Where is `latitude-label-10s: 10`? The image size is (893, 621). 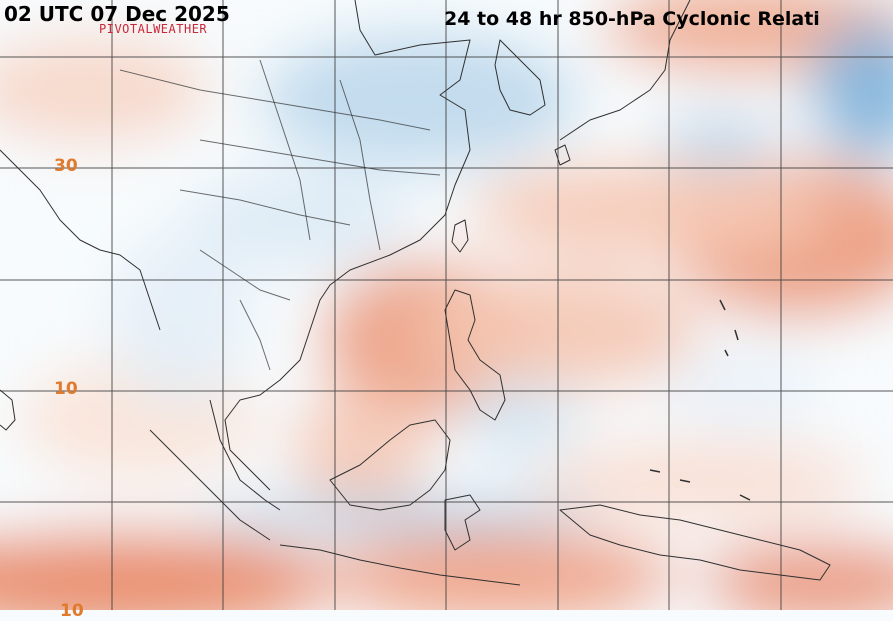
latitude-label-10s: 10 is located at coordinates (72, 611).